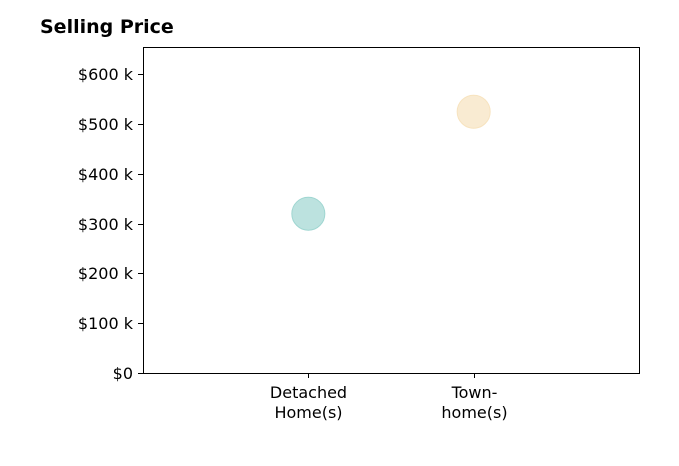  What do you see at coordinates (106, 224) in the screenshot?
I see `y-tick-label: $300 k` at bounding box center [106, 224].